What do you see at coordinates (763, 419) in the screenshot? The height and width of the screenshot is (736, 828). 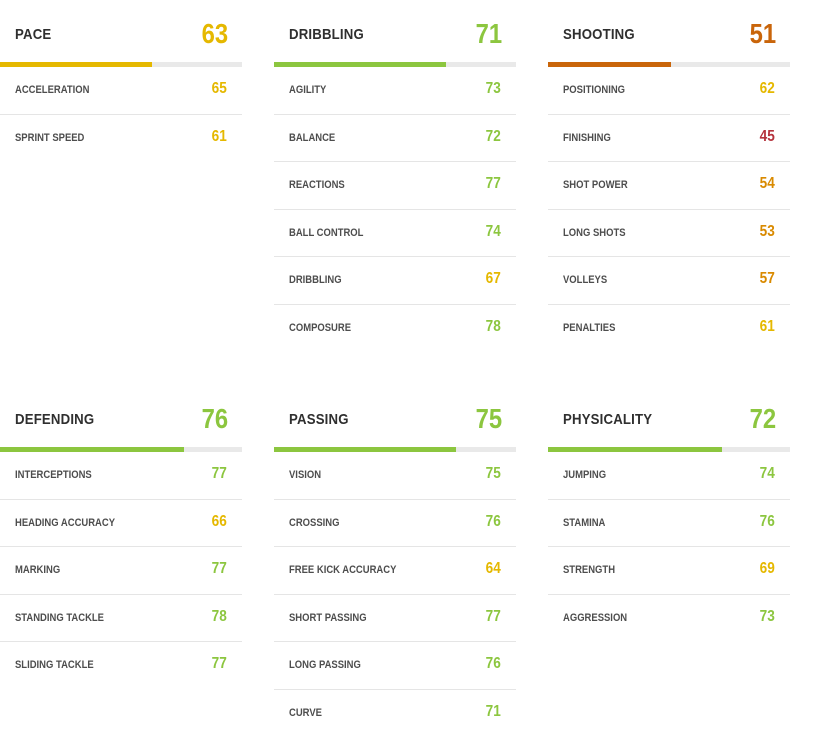 I see `card-rating: 72` at bounding box center [763, 419].